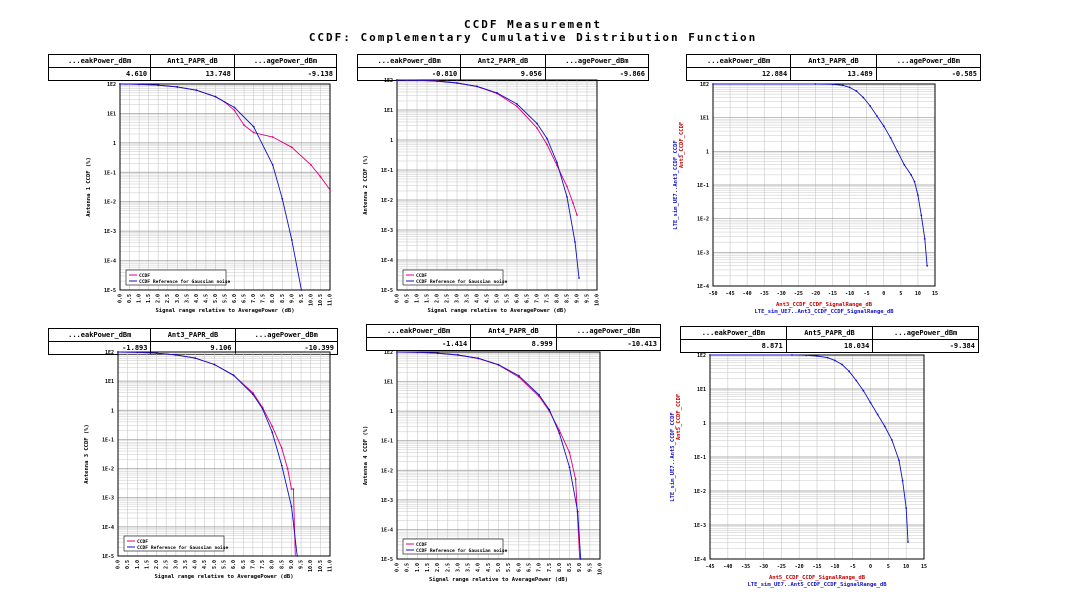 The image size is (1066, 614). Describe the element at coordinates (215, 564) in the screenshot. I see `x-tick-label: 5.0` at that location.